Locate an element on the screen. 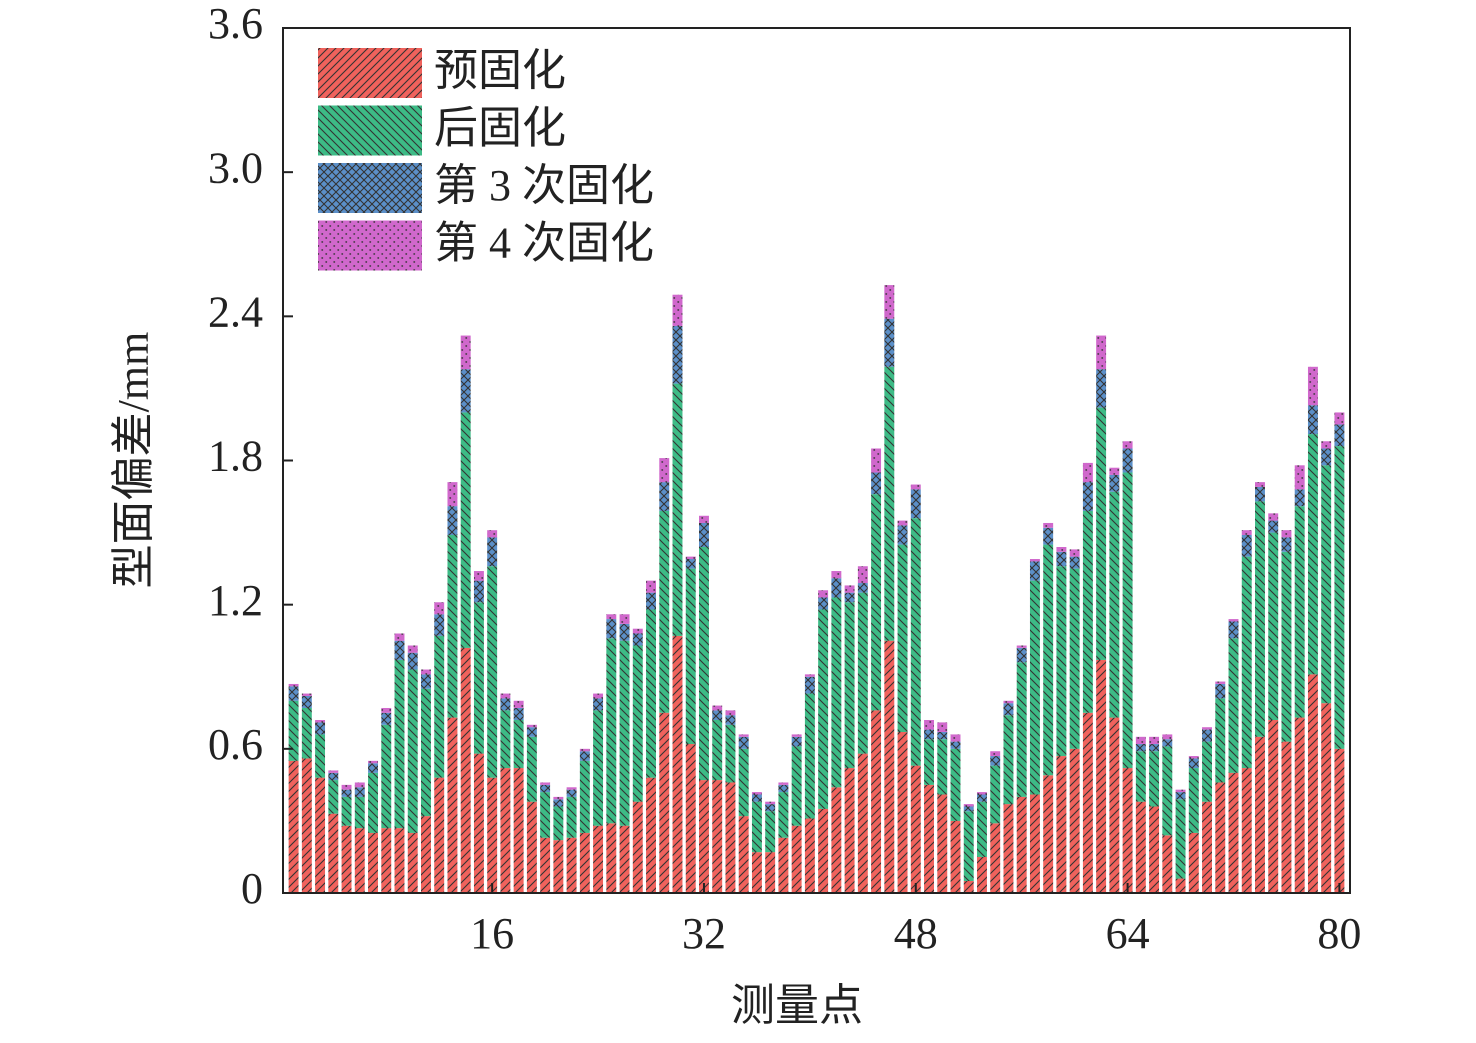 The width and height of the screenshot is (1476, 1043). y-tick-label: 2.4 is located at coordinates (235, 311).